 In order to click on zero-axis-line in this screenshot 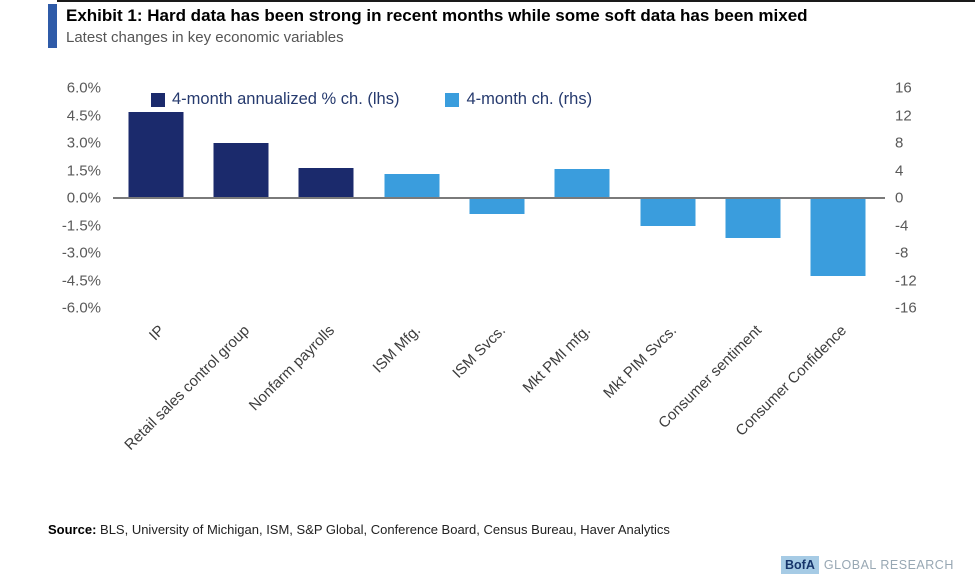, I will do `click(499, 198)`.